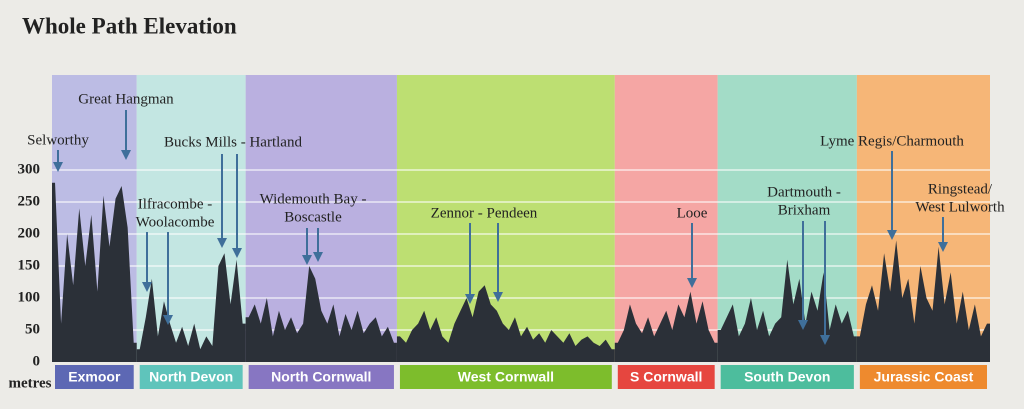 Image resolution: width=1024 pixels, height=409 pixels. I want to click on annotation: Dartmouth -, so click(804, 192).